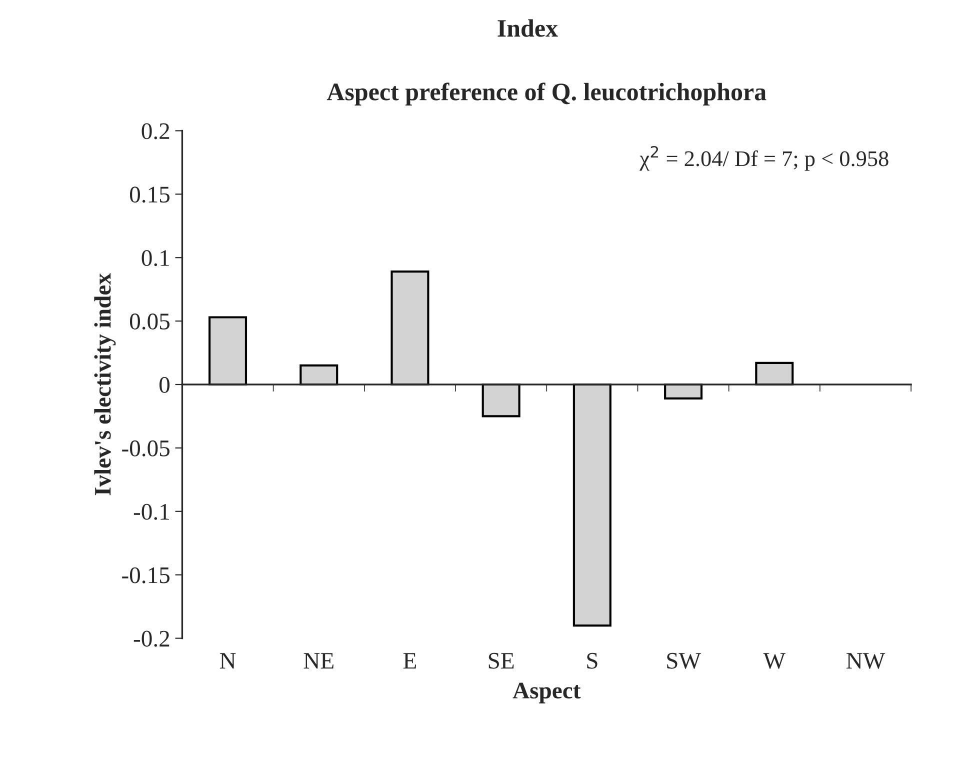  What do you see at coordinates (319, 661) in the screenshot?
I see `x-tick-label: NE` at bounding box center [319, 661].